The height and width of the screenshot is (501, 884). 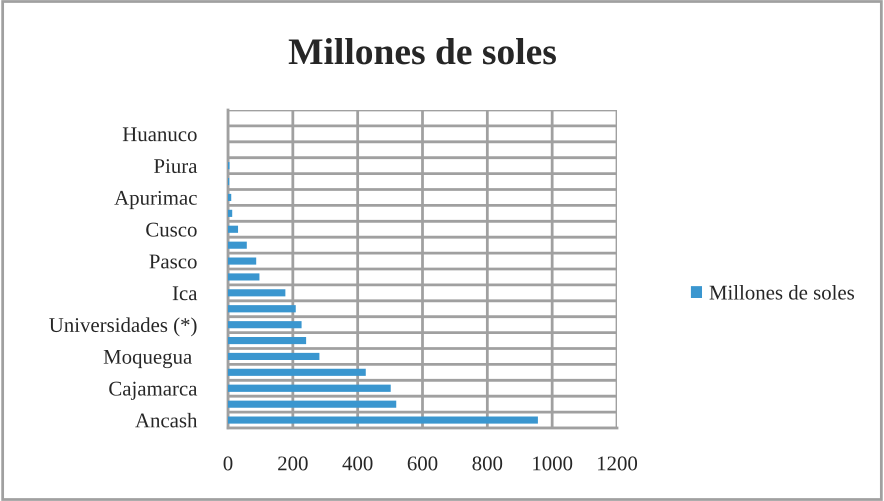 What do you see at coordinates (487, 463) in the screenshot?
I see `x-tick-label: 800` at bounding box center [487, 463].